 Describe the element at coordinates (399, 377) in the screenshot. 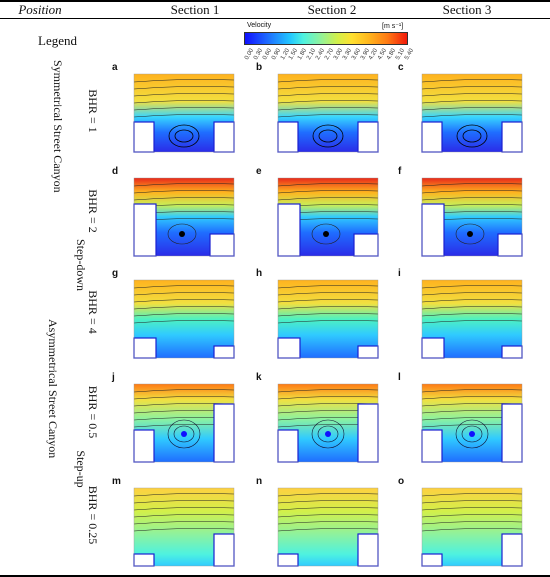

I see `panel-label-l: l` at that location.